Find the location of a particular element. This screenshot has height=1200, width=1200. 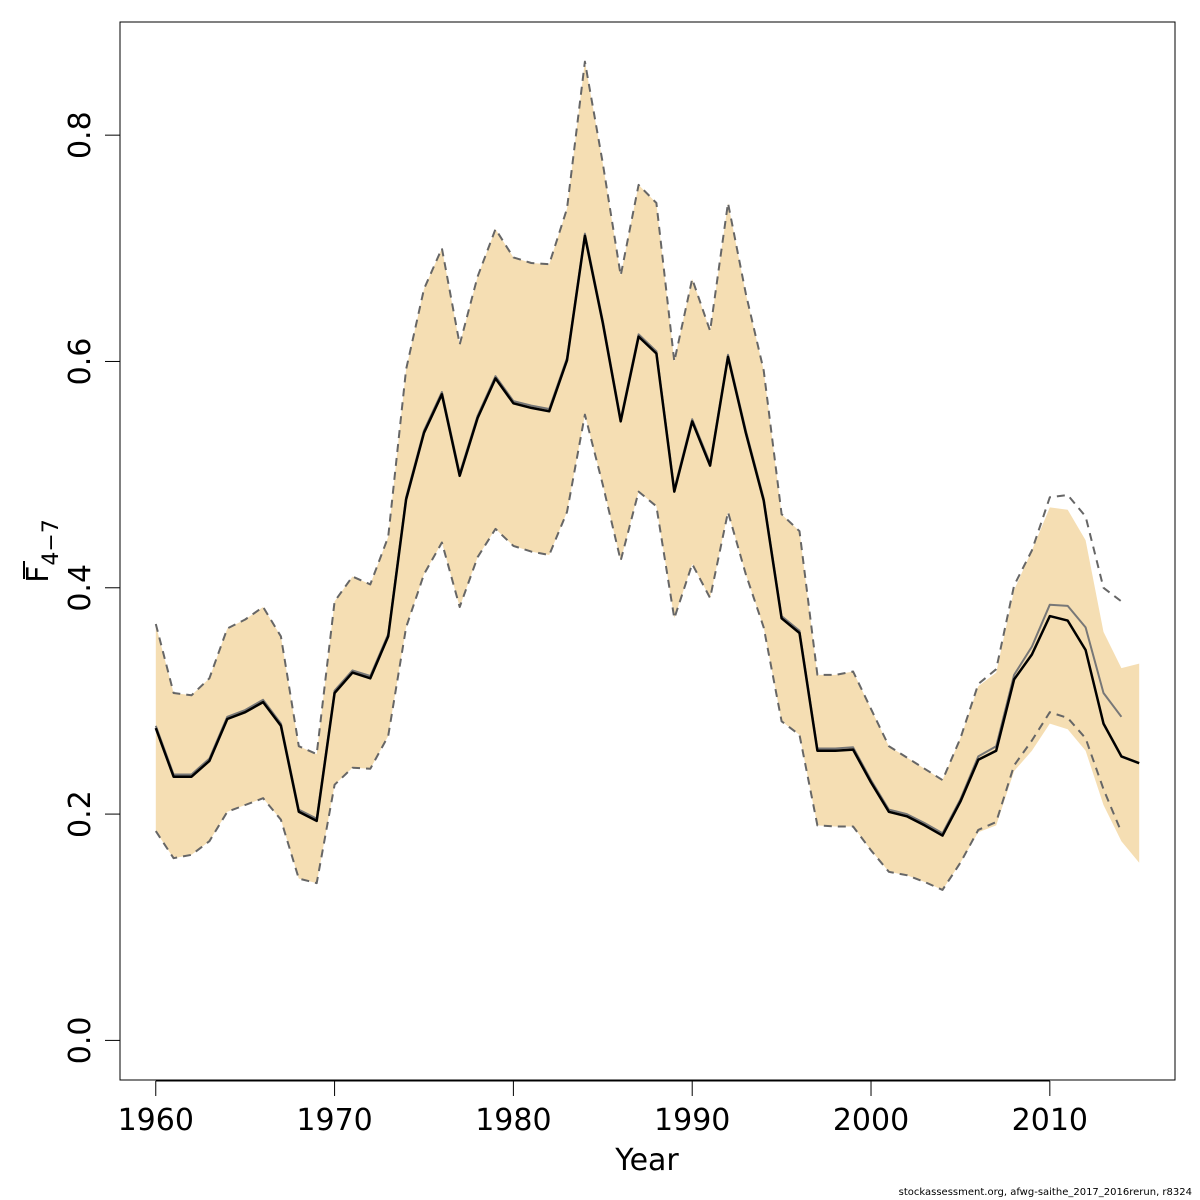

x-axis-title: Year is located at coordinates (646, 1160).